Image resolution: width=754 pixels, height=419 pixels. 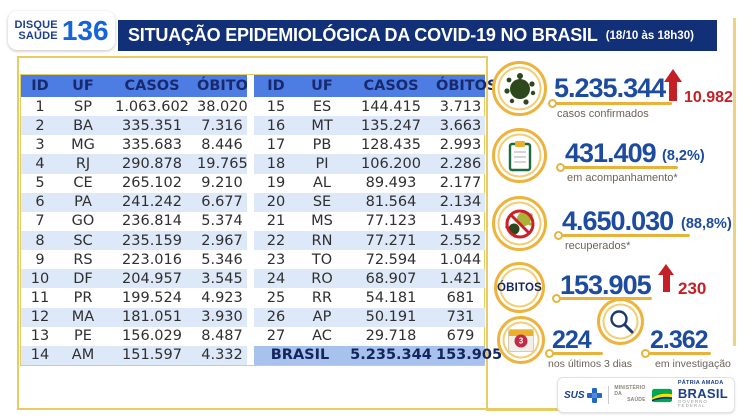 What do you see at coordinates (578, 353) in the screenshot?
I see `last3days-underline` at bounding box center [578, 353].